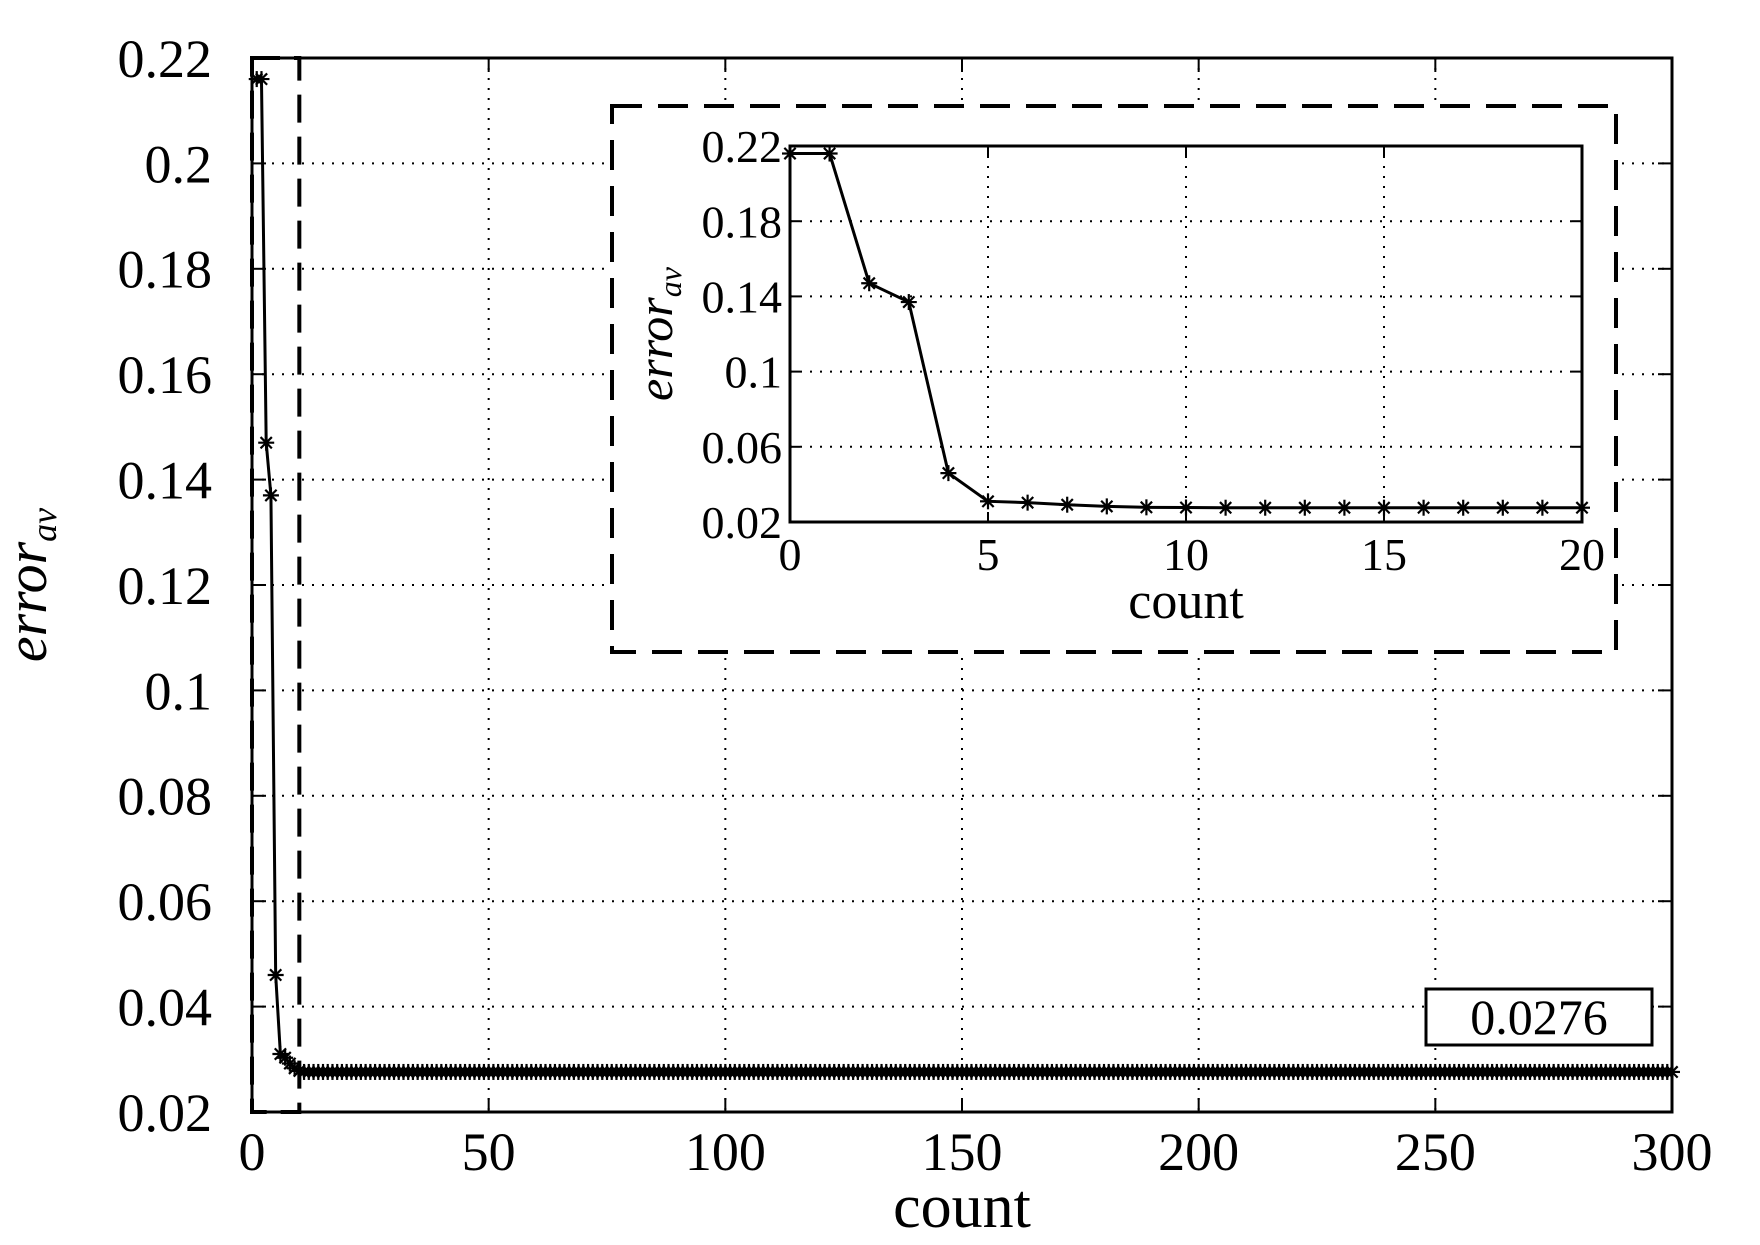  I want to click on main-y-tick-label: 0.1, so click(179, 691).